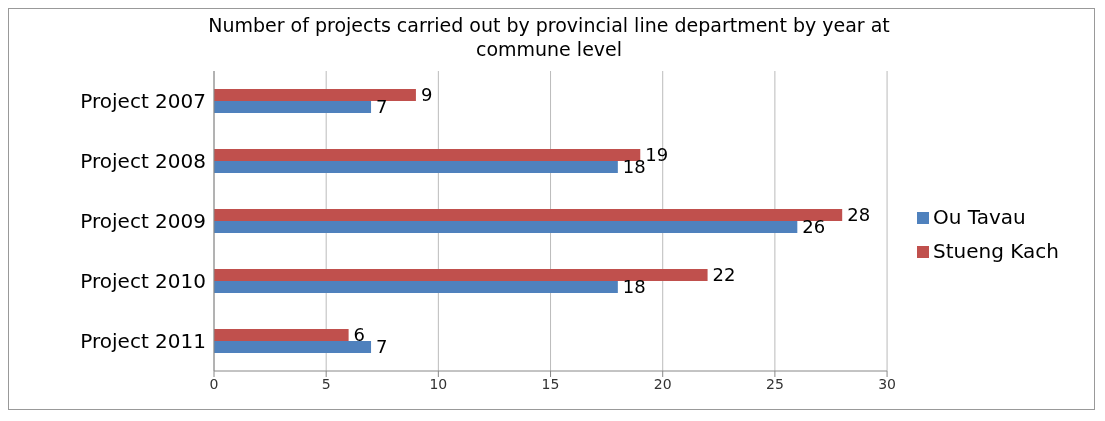  Describe the element at coordinates (724, 275) in the screenshot. I see `data-label: 22` at that location.